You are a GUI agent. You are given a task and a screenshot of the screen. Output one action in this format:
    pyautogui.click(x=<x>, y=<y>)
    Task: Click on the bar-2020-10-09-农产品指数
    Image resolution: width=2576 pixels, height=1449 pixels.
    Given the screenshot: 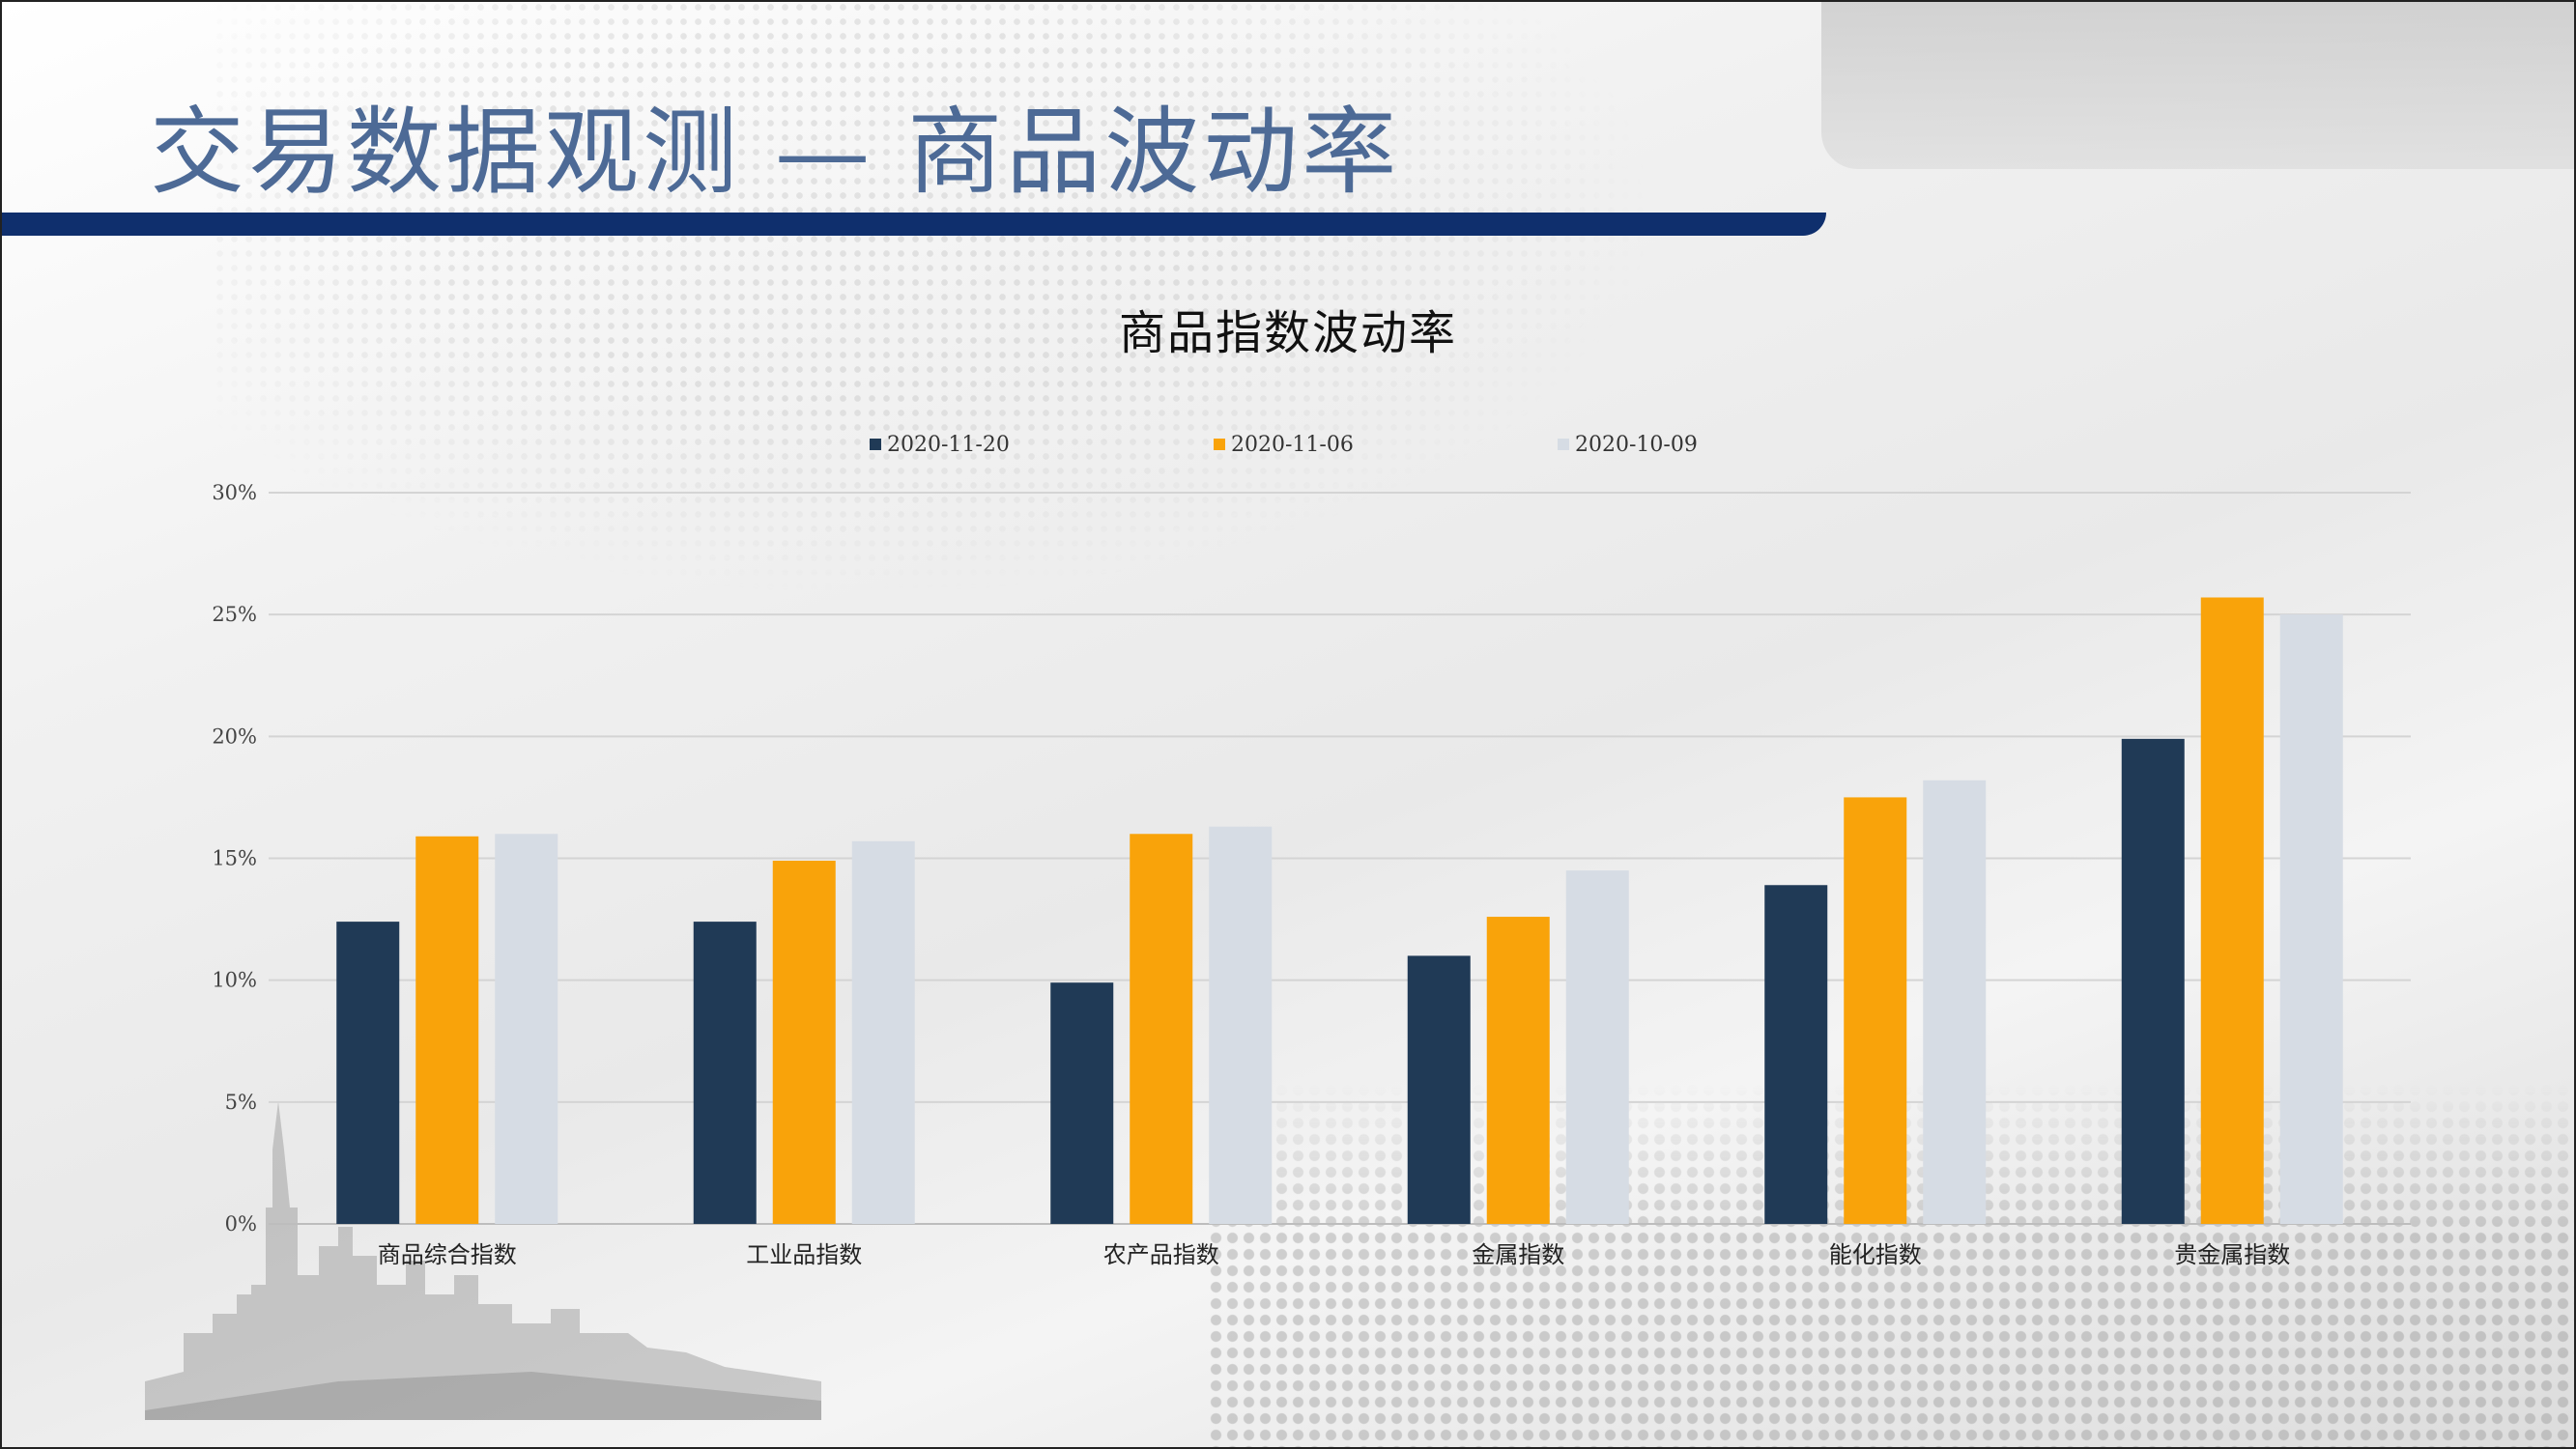 What is the action you would take?
    pyautogui.click(x=1241, y=1025)
    